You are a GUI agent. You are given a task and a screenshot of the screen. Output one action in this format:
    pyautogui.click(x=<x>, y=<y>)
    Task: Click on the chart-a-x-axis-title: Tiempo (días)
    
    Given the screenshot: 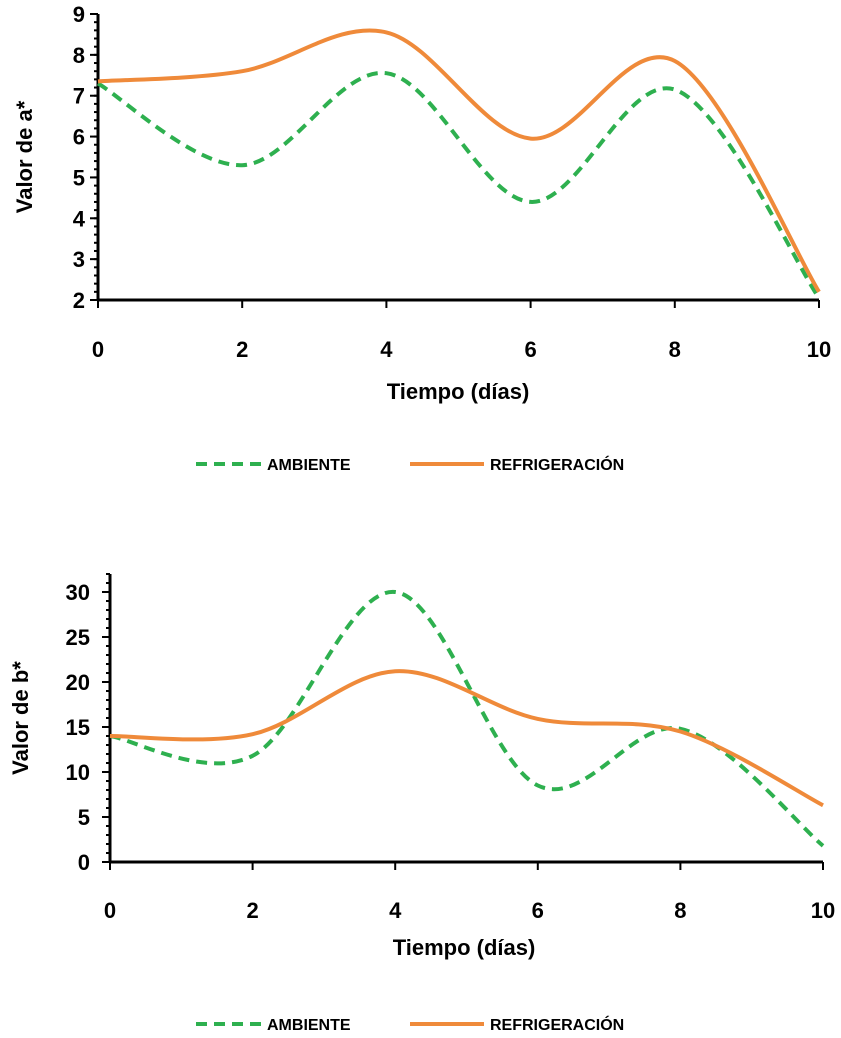 What is the action you would take?
    pyautogui.click(x=458, y=391)
    